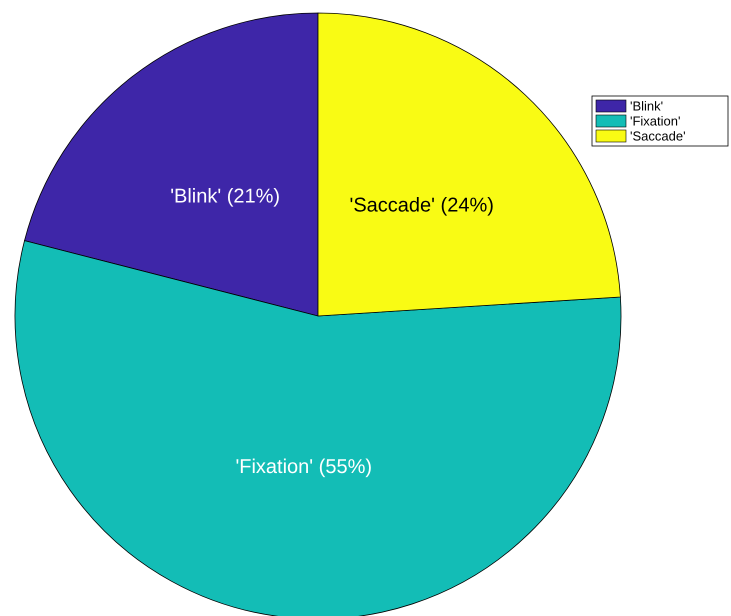  I want to click on legend-label: 'Saccade', so click(658, 136).